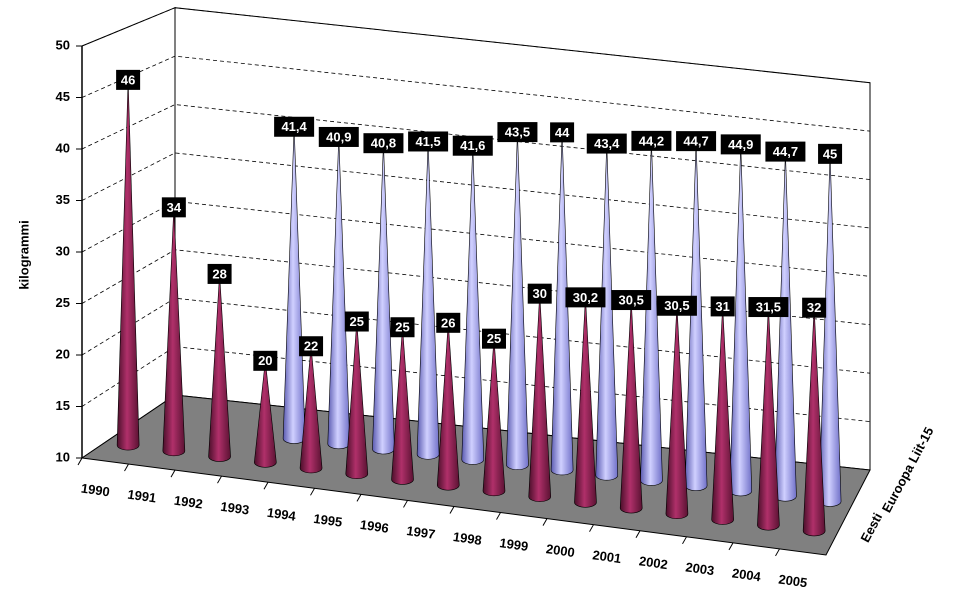 The height and width of the screenshot is (601, 977). I want to click on x-tick-label: 1997, so click(421, 532).